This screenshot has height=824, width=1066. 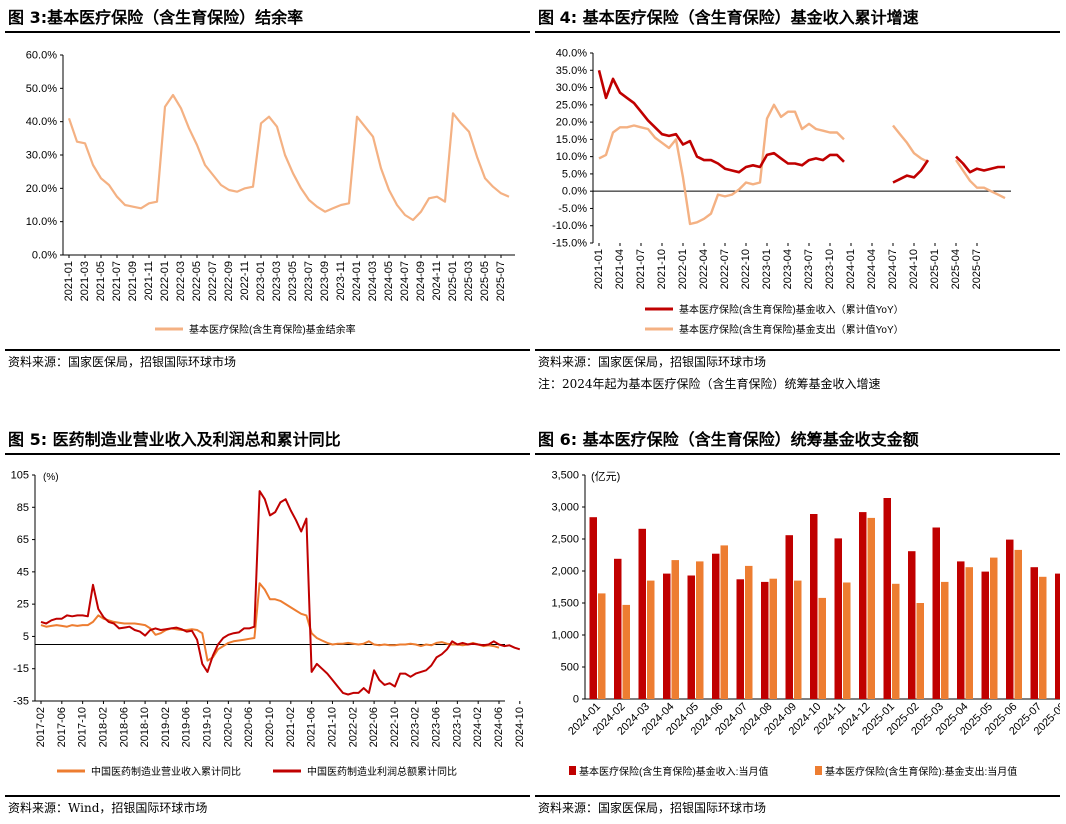 What do you see at coordinates (166, 771) in the screenshot?
I see `legend-revenue-yoy-label: 中国医药制造业营业收入累计同比` at bounding box center [166, 771].